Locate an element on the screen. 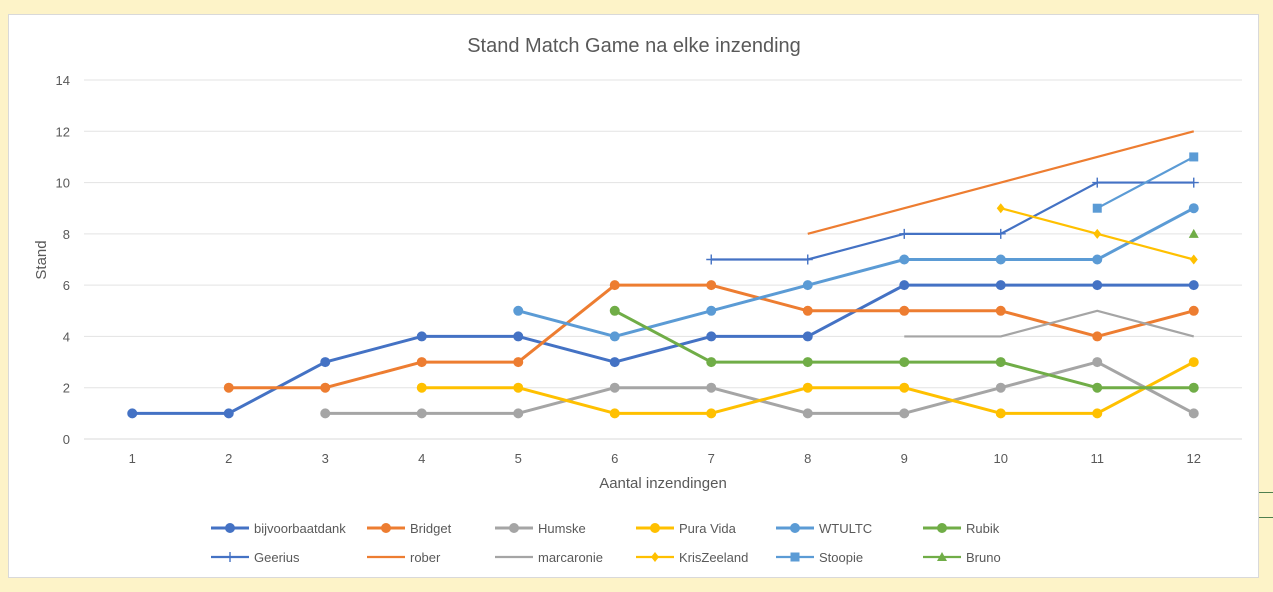  series-line-rubik is located at coordinates (904, 349).